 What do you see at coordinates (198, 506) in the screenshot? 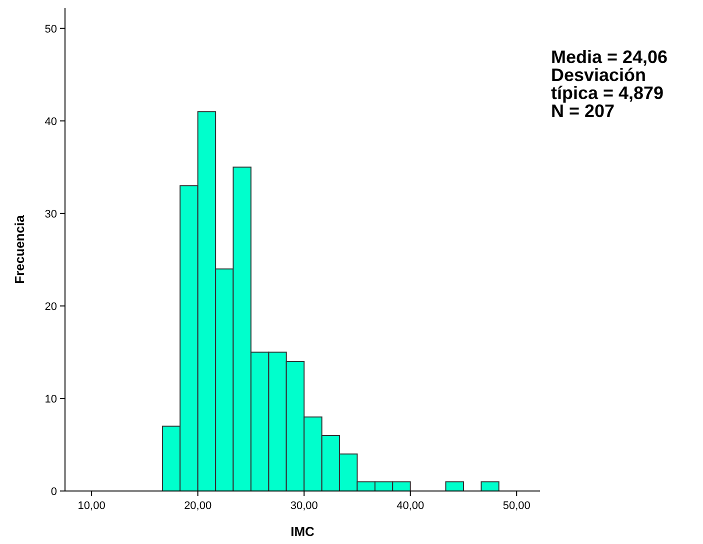
I see `x-tick-label: 20,00` at bounding box center [198, 506].